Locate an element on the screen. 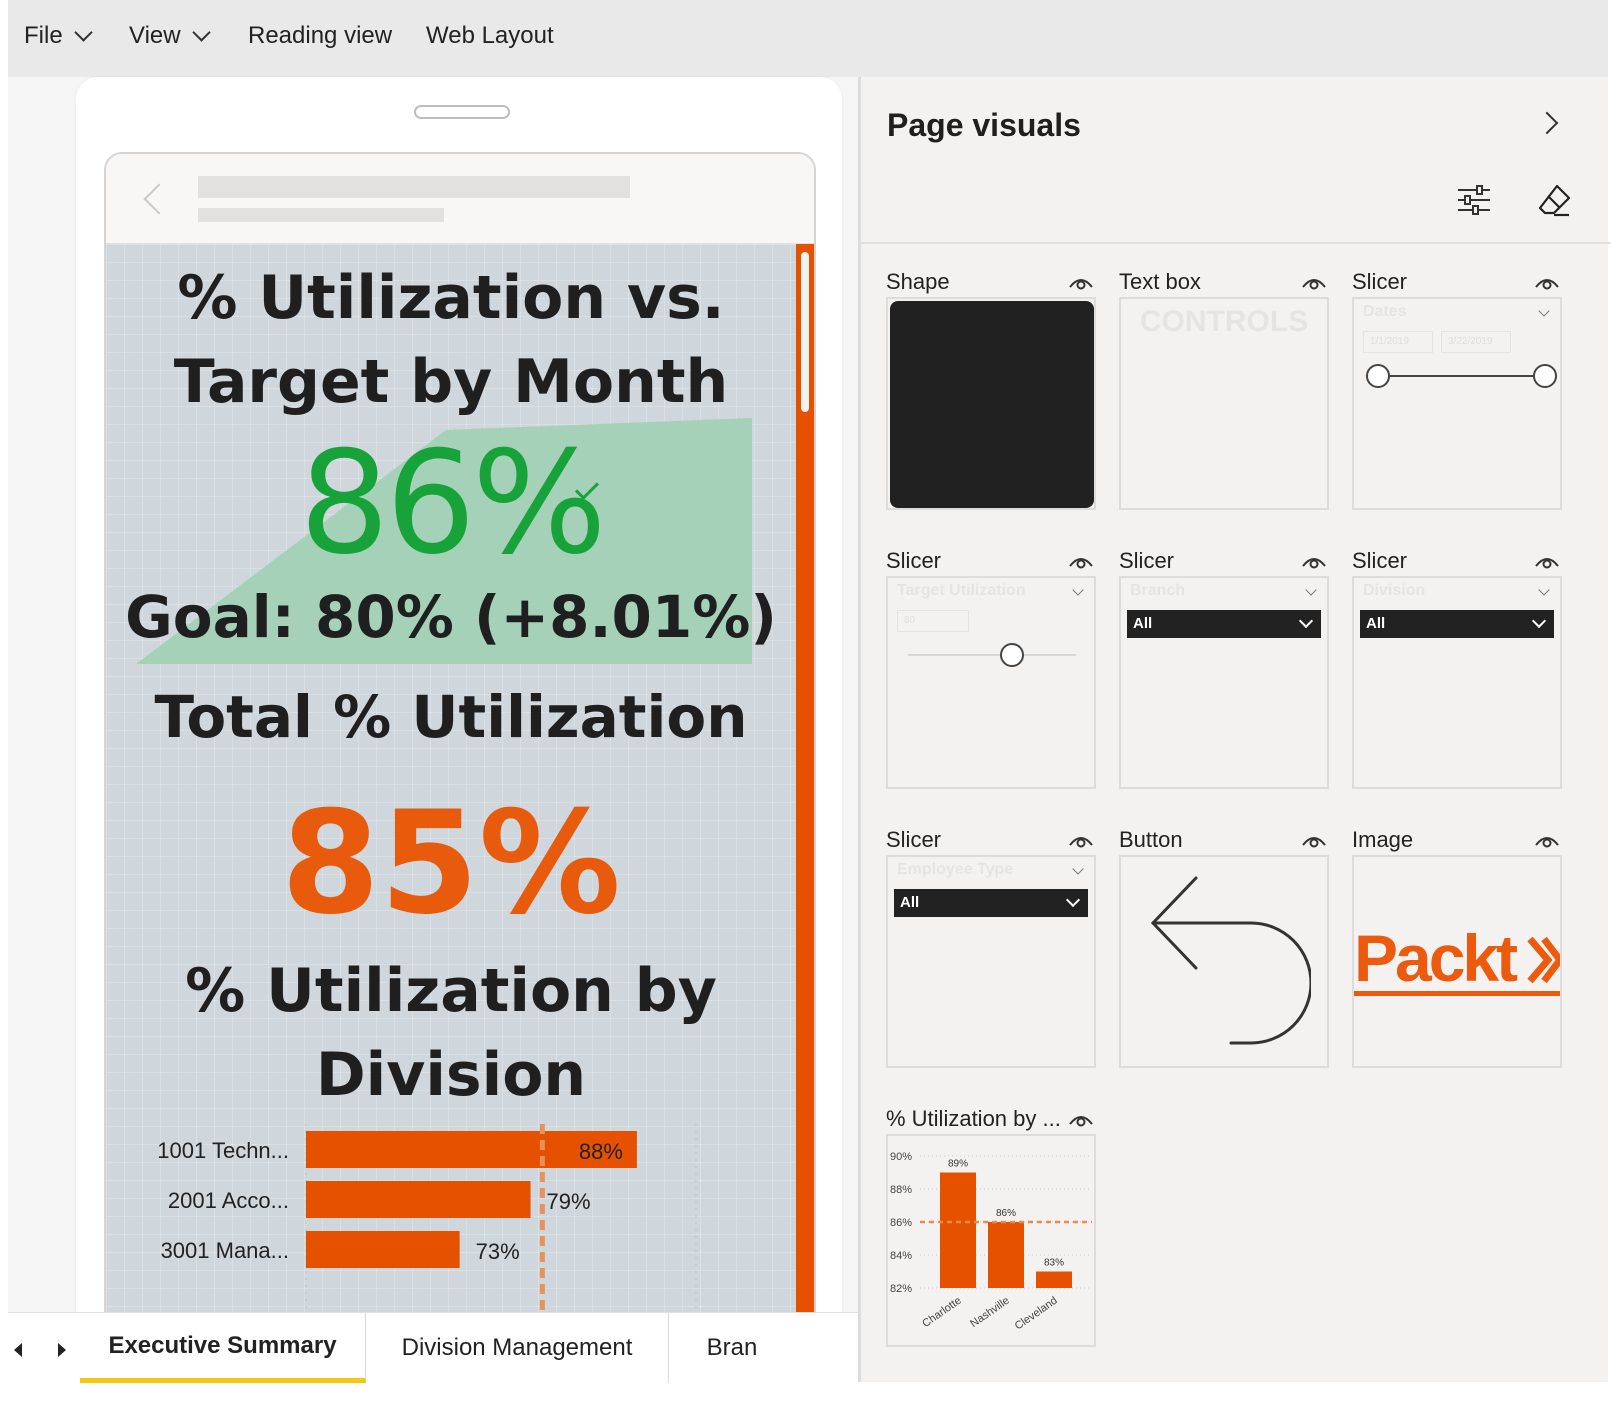 The height and width of the screenshot is (1423, 1616). value-slider is located at coordinates (992, 655).